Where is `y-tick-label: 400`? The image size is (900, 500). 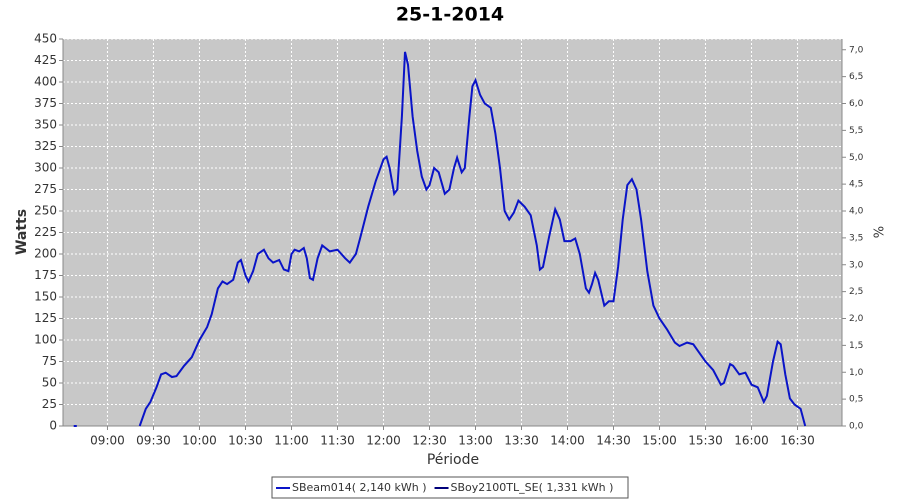
y-tick-label: 400 is located at coordinates (45, 82).